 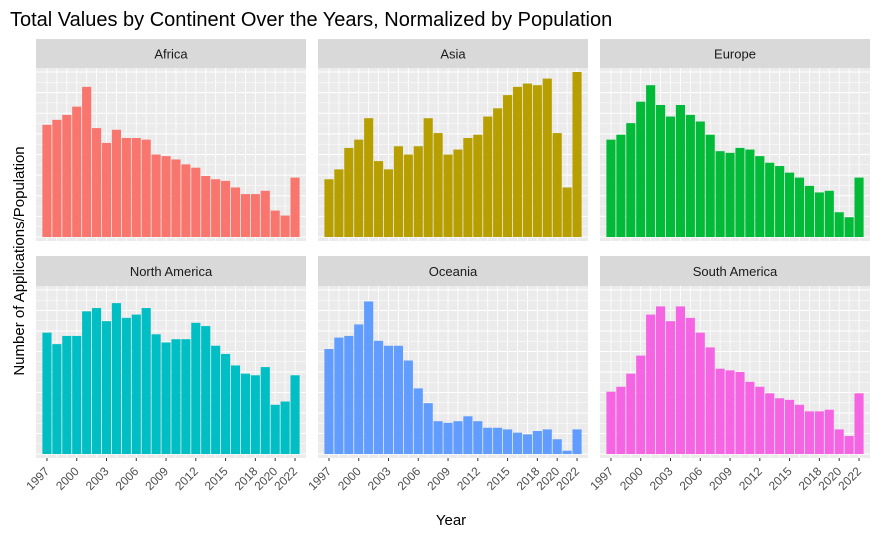 I want to click on bar-africa-2006, so click(x=136, y=187).